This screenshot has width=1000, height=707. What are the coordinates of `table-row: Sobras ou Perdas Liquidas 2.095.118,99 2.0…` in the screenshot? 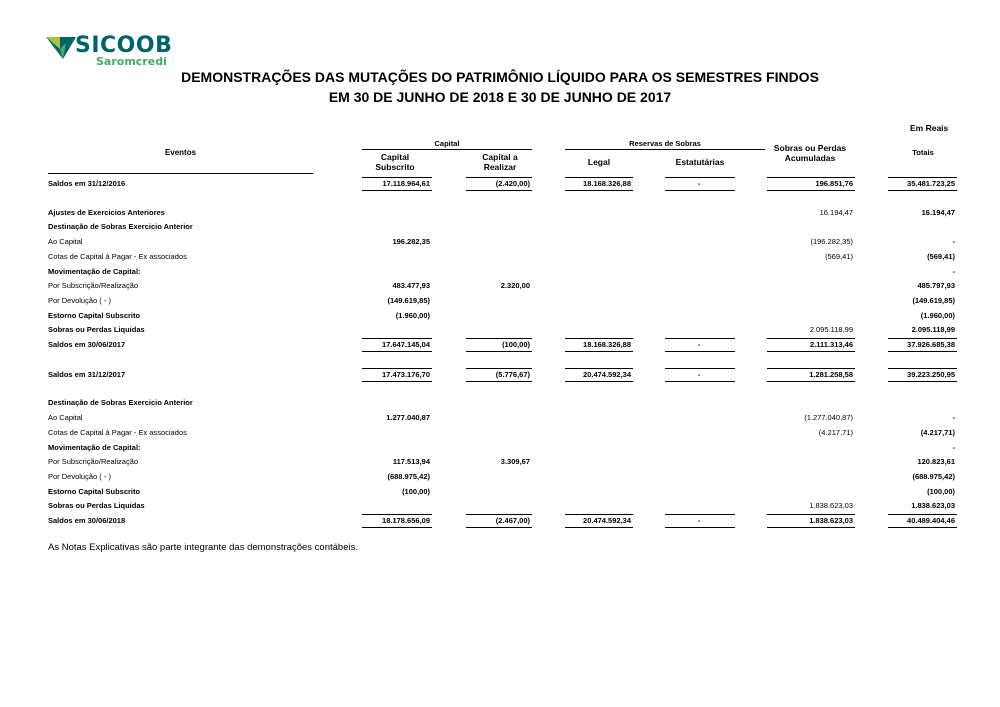 It's located at (500, 329).